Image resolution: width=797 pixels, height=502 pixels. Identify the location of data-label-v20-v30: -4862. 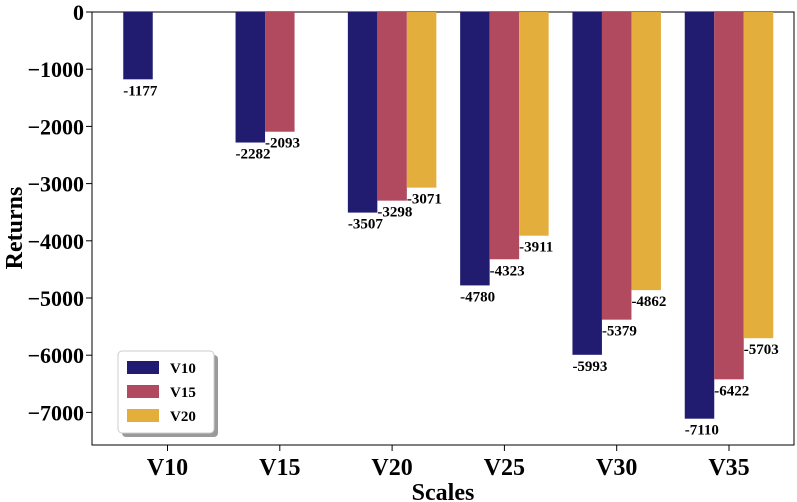
(648, 302).